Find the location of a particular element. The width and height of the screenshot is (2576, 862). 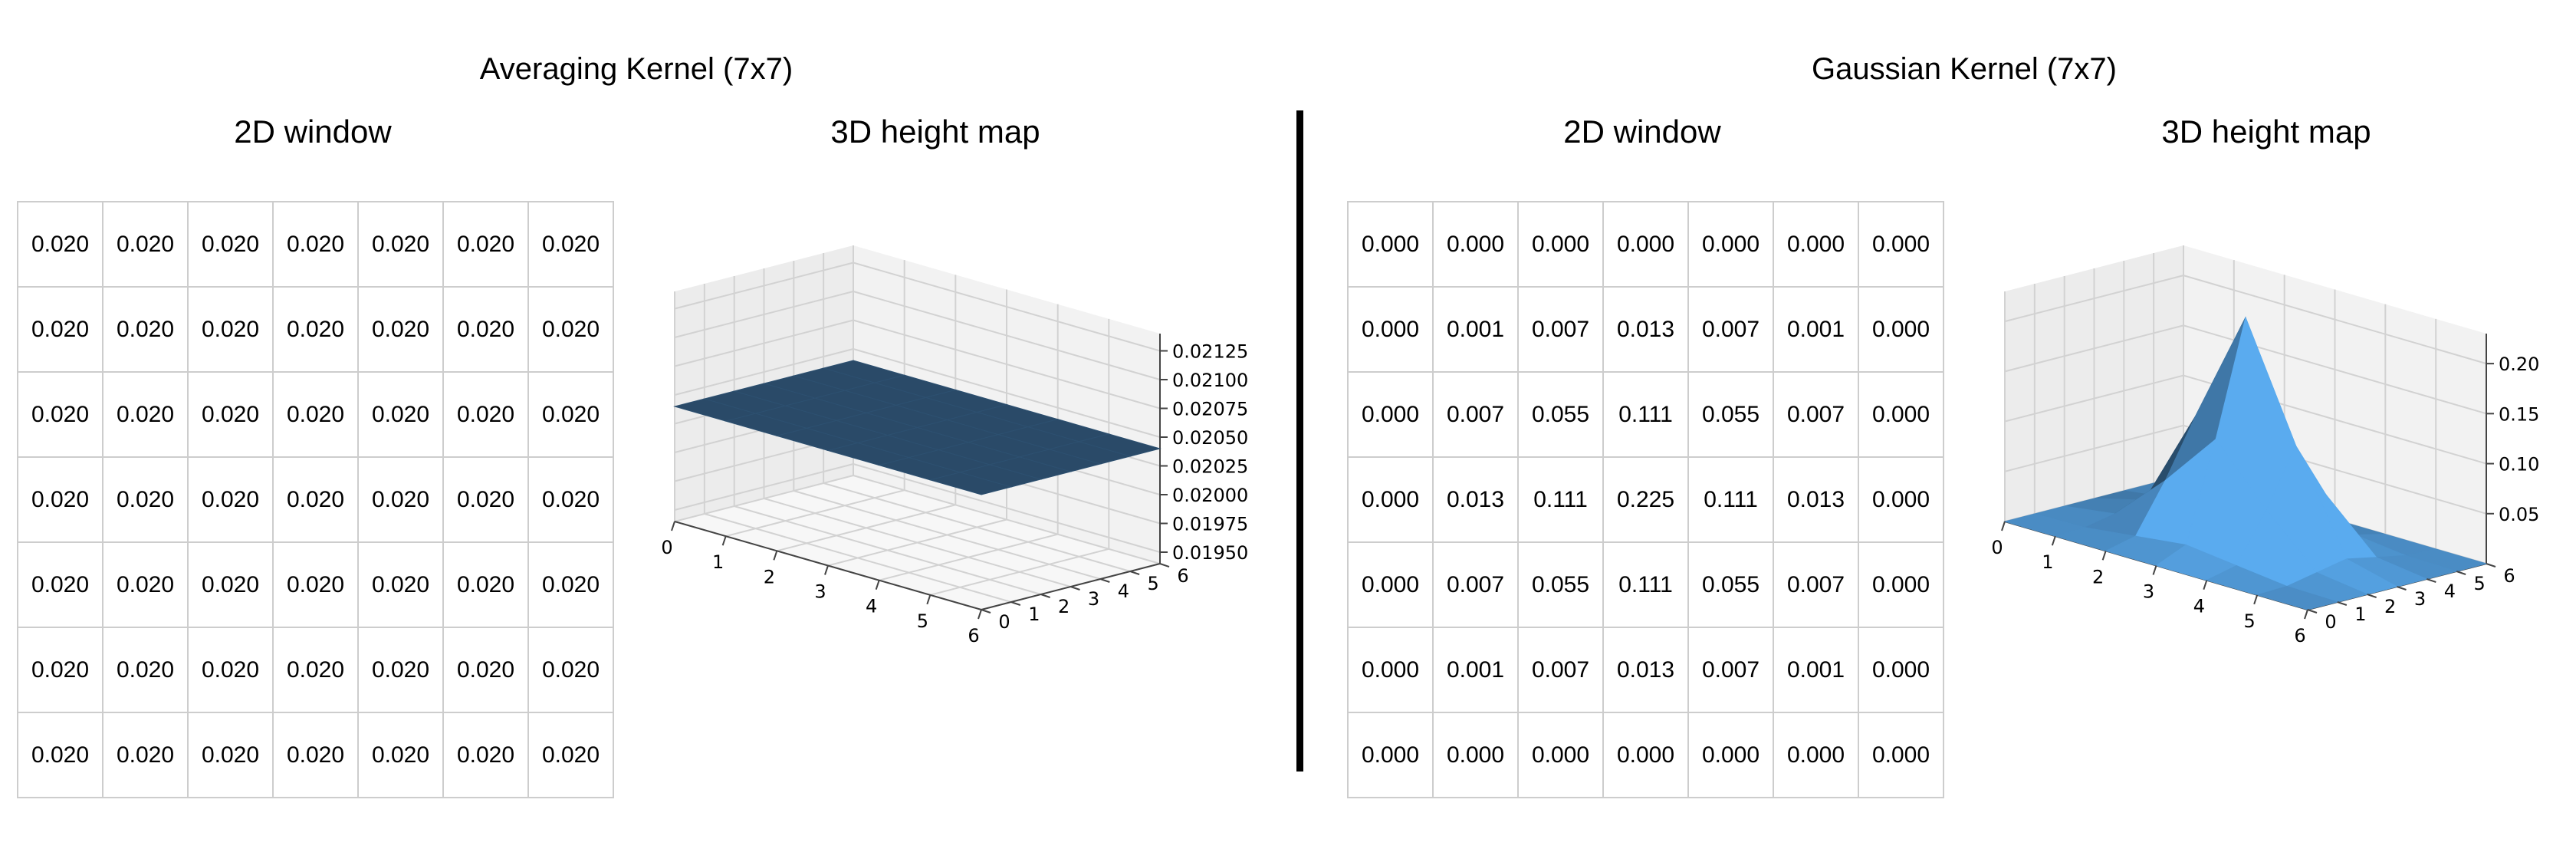

y-tick-label: 1 is located at coordinates (1034, 615).